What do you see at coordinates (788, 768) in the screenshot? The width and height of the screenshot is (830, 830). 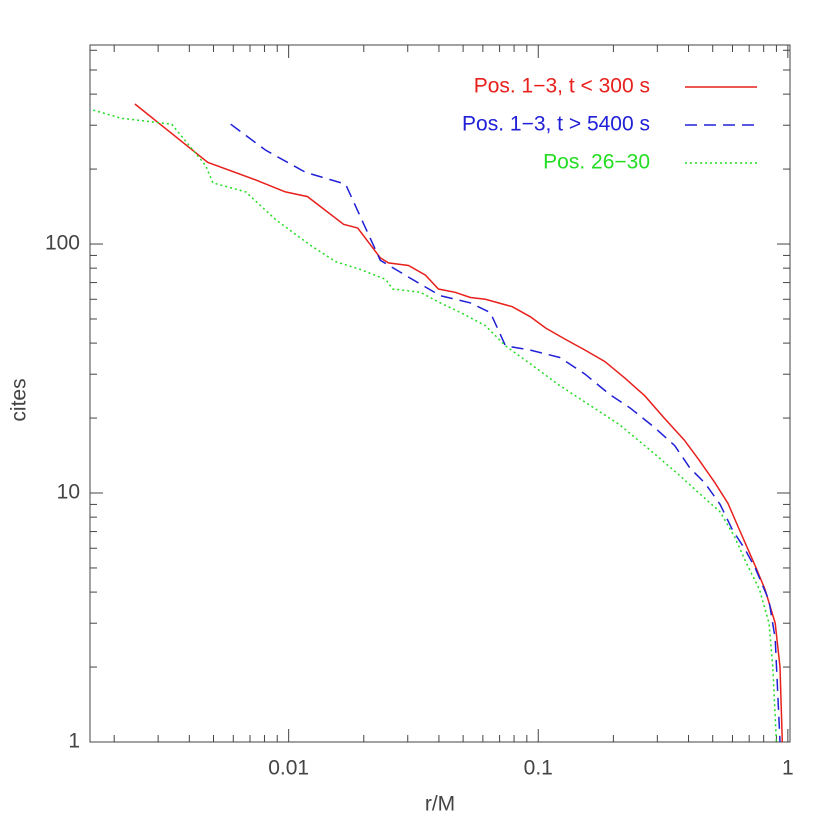 I see `x-tick-label: 1` at bounding box center [788, 768].